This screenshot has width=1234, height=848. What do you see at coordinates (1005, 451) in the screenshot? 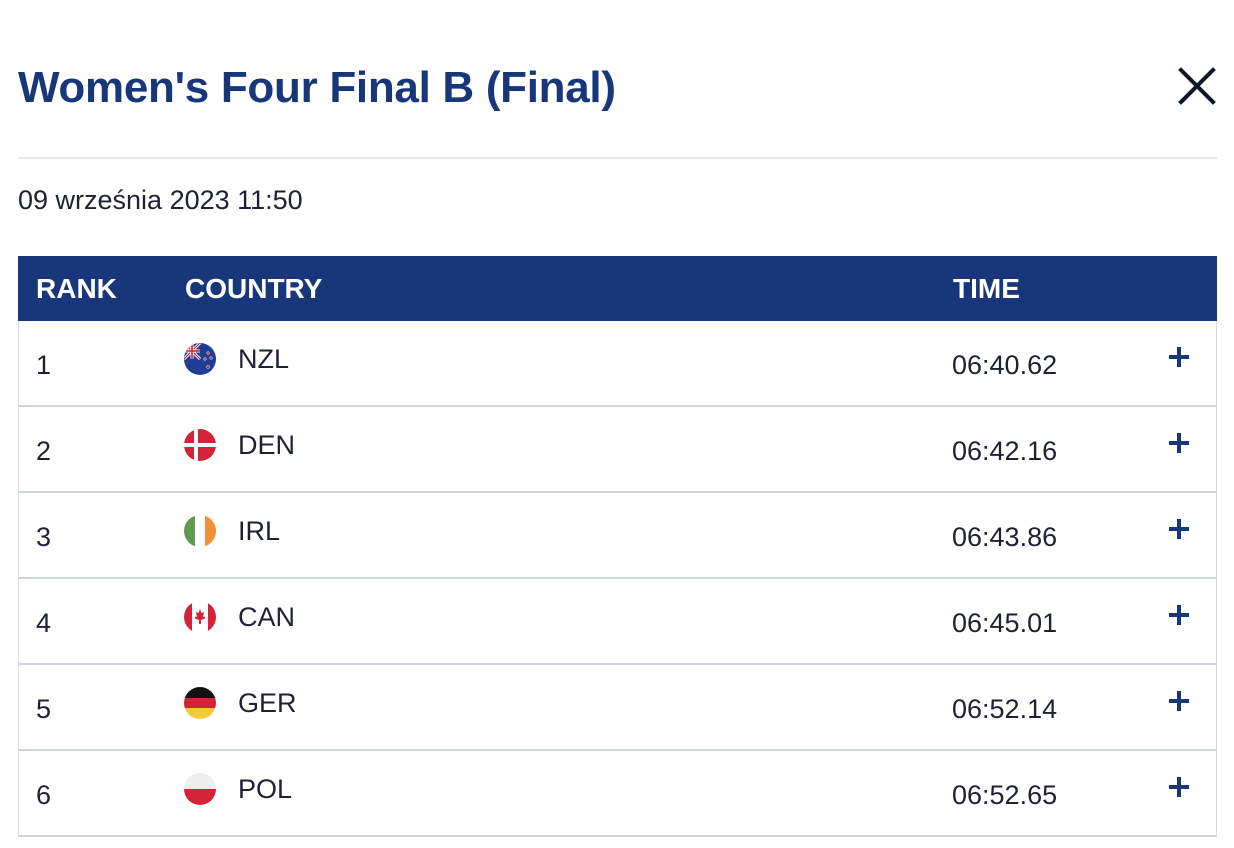
I see `time-cell: 06:42.16` at bounding box center [1005, 451].